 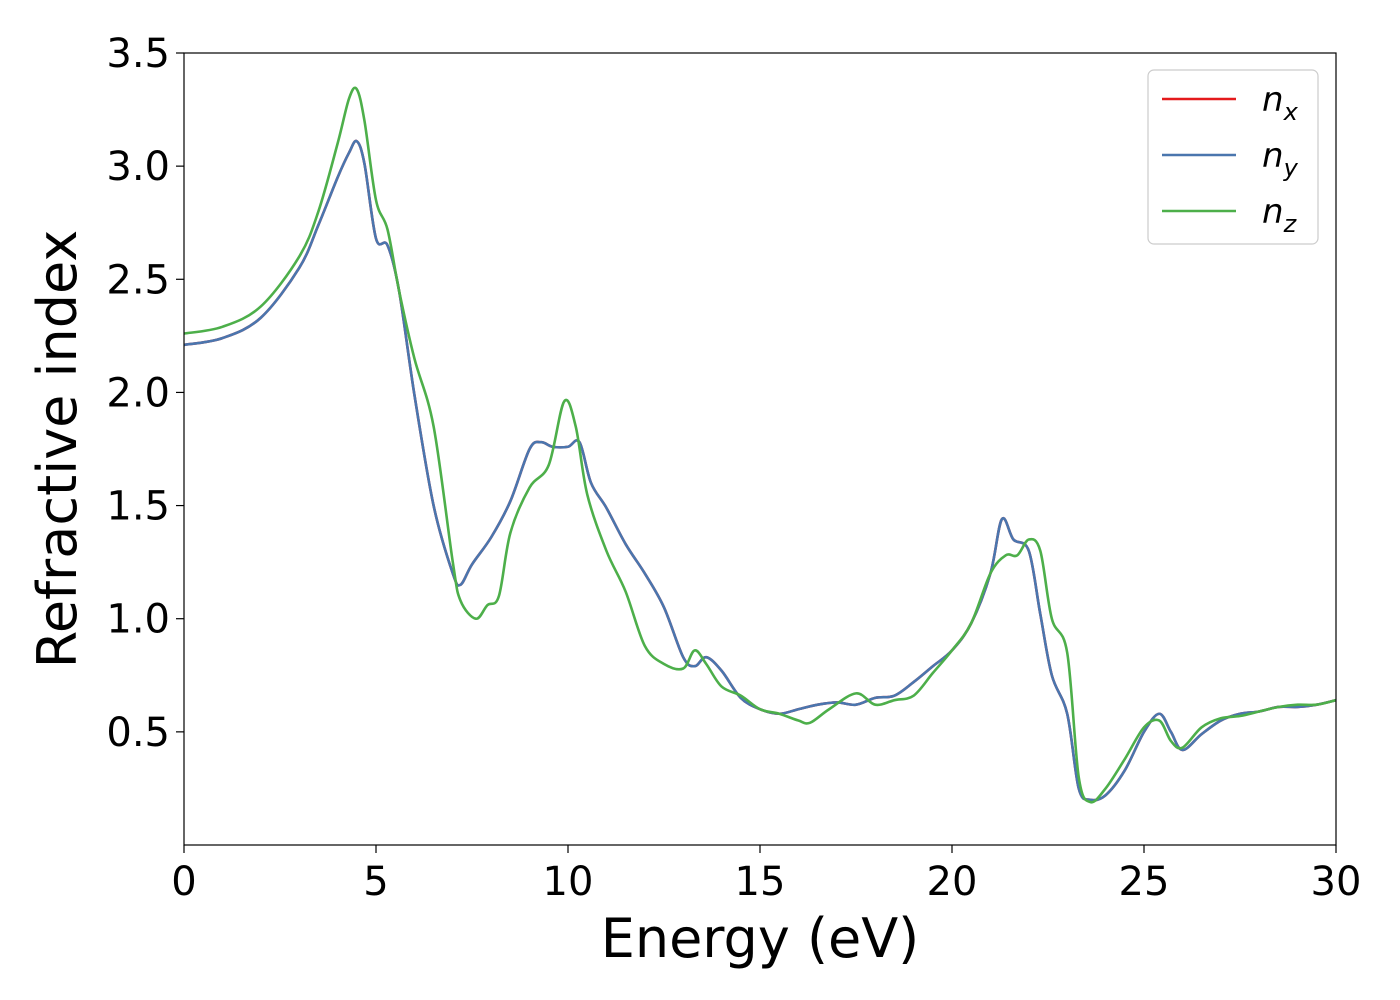 I want to click on x-tick-label: 25, so click(x=1144, y=882).